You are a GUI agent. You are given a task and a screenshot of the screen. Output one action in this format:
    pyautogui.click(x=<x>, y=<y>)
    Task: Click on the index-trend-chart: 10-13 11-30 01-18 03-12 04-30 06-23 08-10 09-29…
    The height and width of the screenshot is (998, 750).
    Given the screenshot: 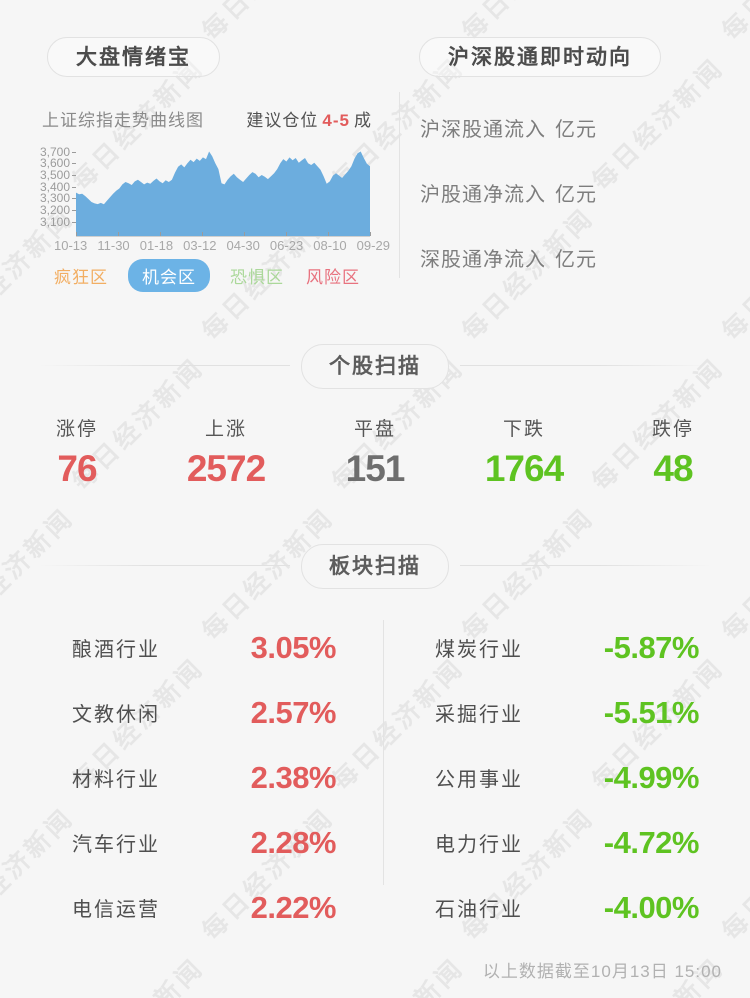 What is the action you would take?
    pyautogui.click(x=215, y=201)
    